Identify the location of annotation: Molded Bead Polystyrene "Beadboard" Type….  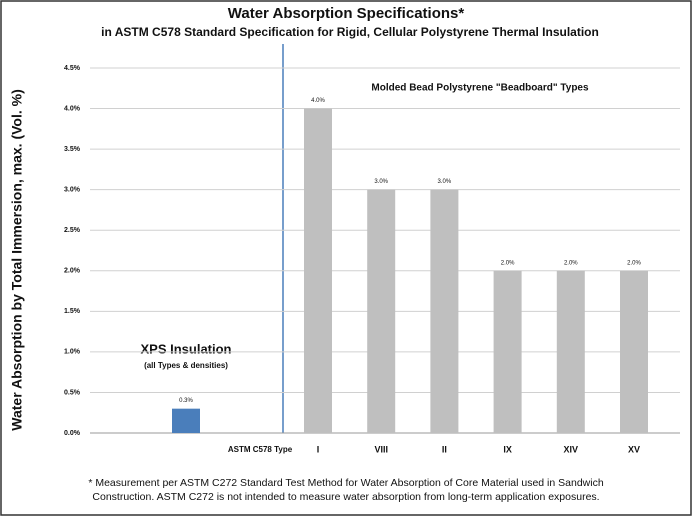
(480, 88).